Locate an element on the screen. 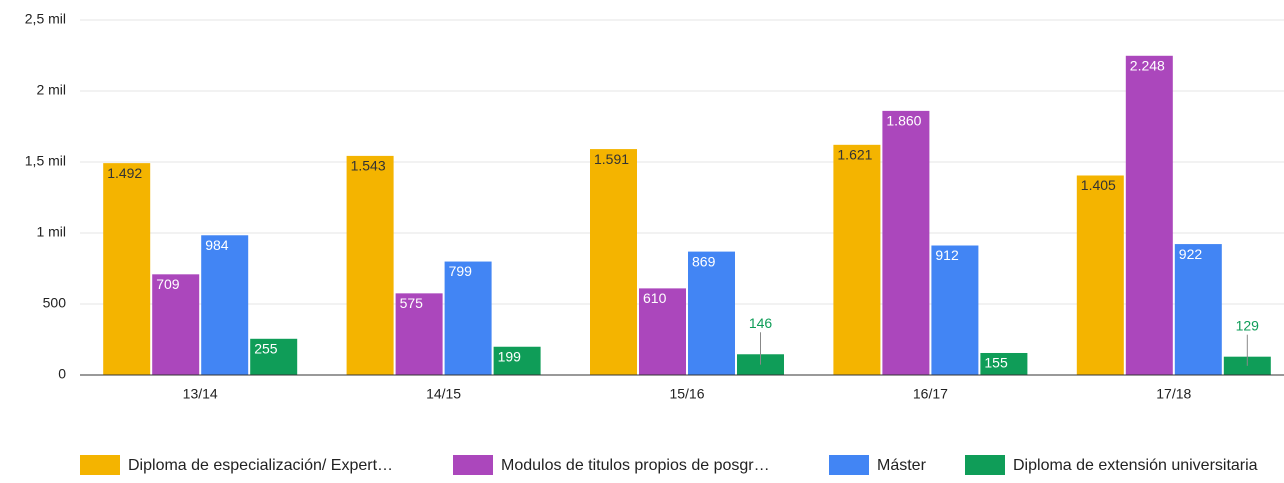 The height and width of the screenshot is (483, 1284). data-label: 2.248 is located at coordinates (1147, 65).